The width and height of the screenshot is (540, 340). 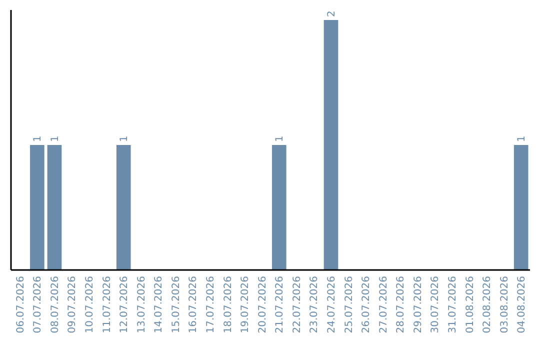 What do you see at coordinates (38, 305) in the screenshot?
I see `x-tick-label: 07.07.2026` at bounding box center [38, 305].